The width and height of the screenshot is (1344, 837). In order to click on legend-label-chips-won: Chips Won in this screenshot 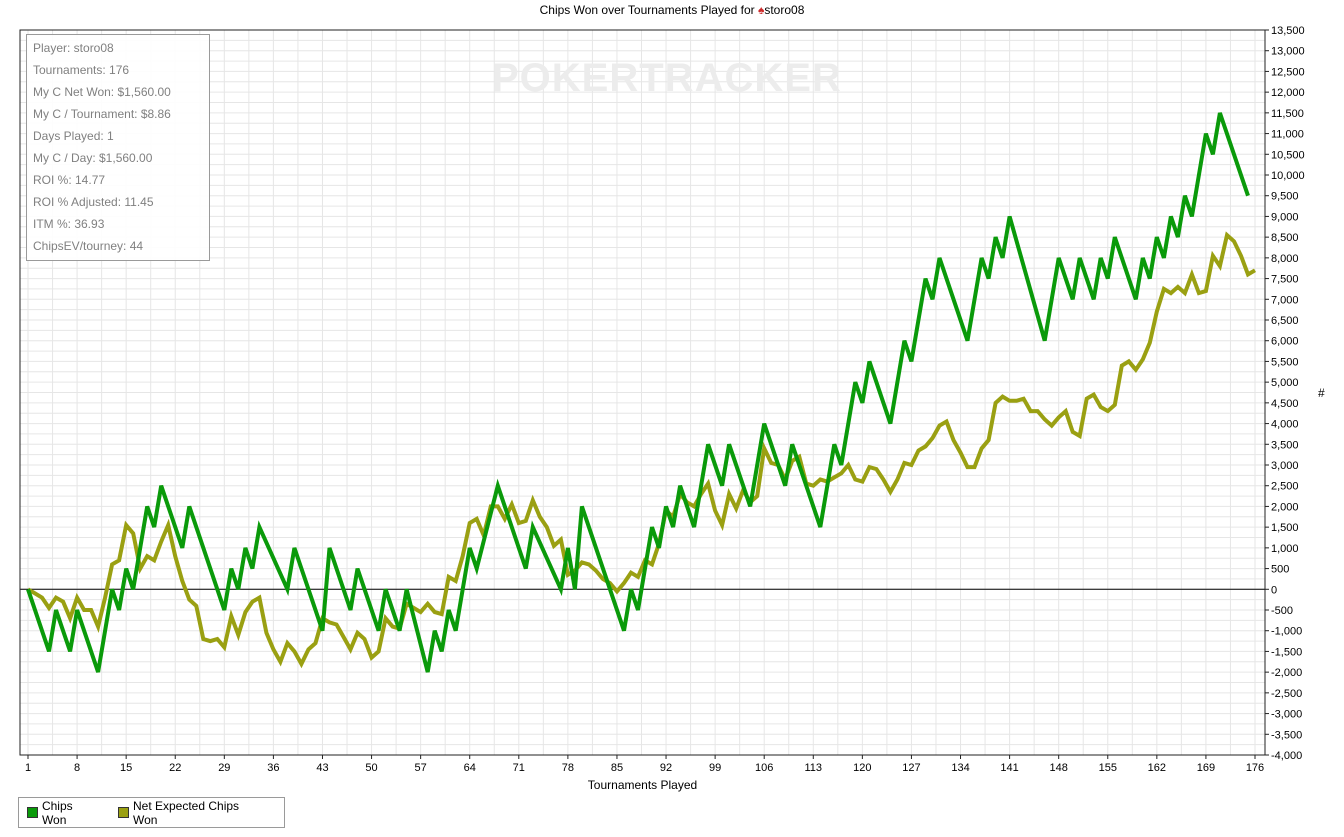, I will do `click(57, 812)`.